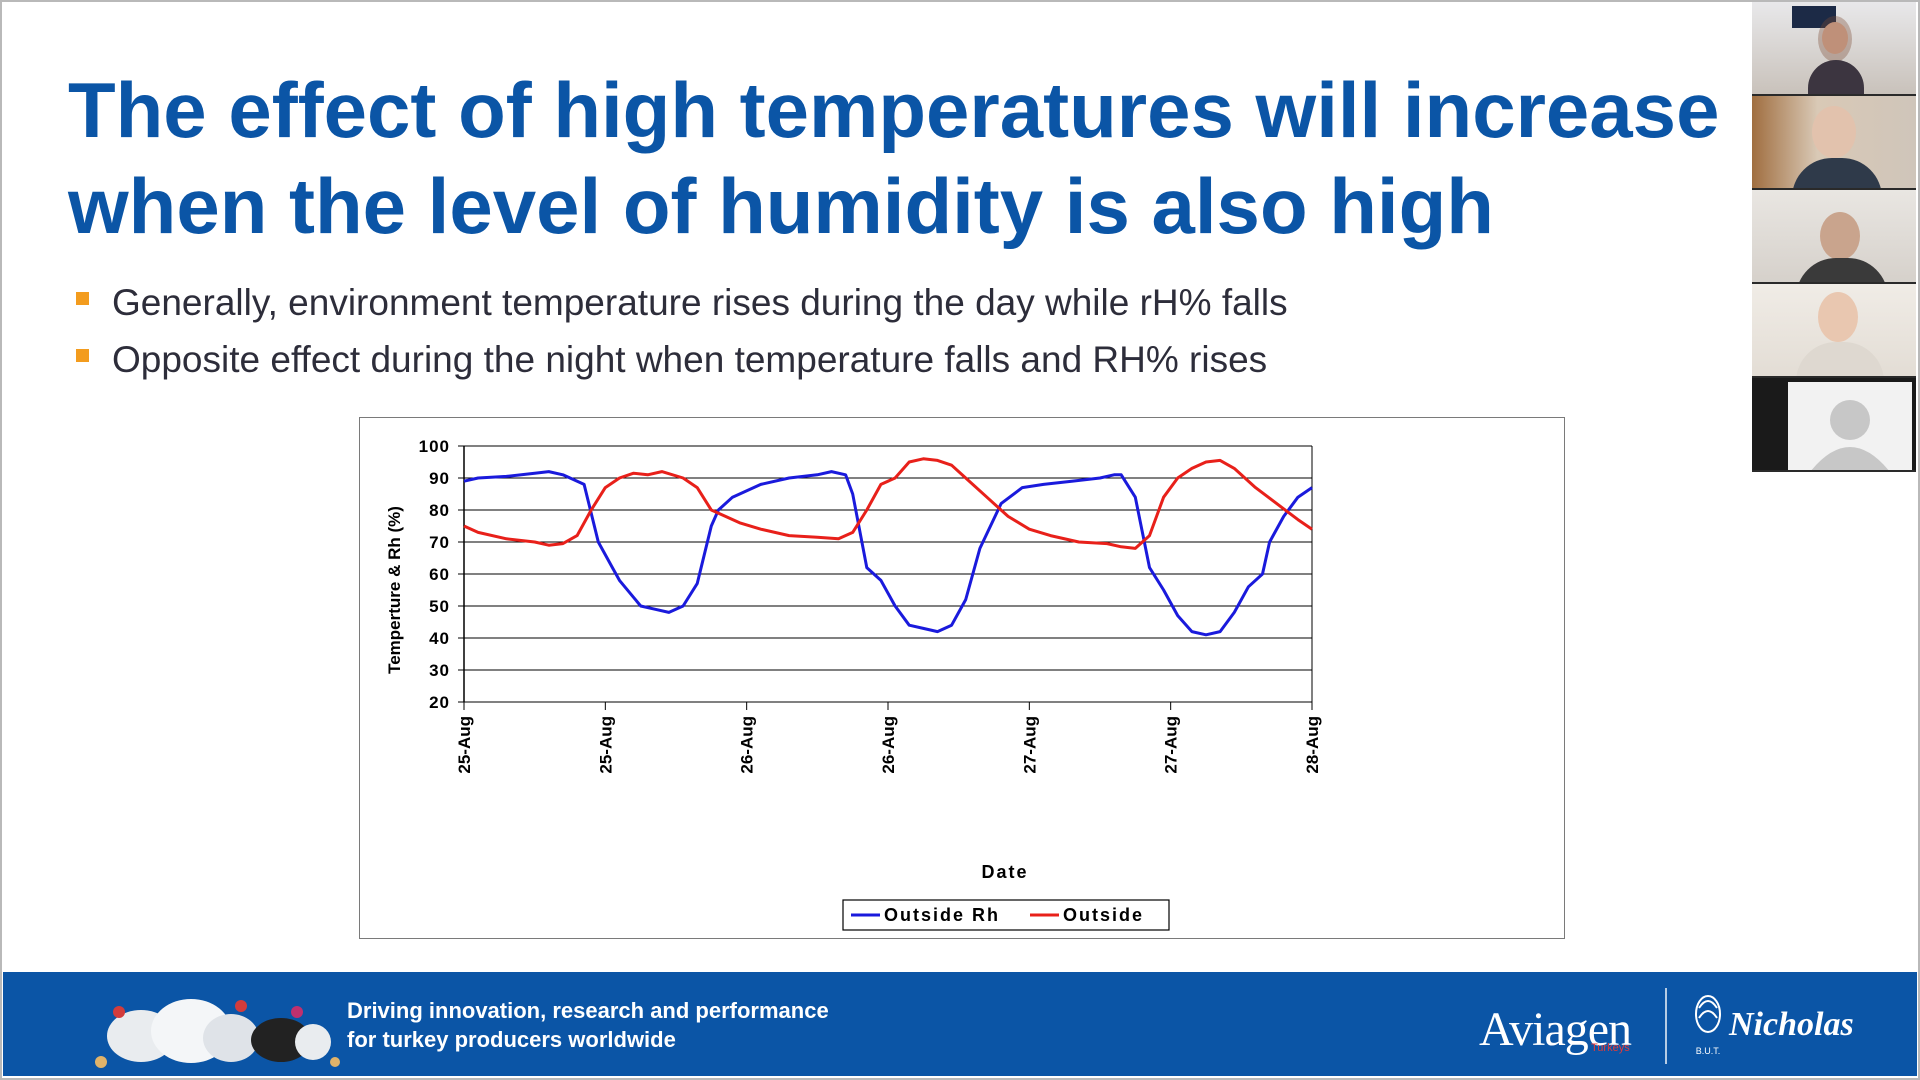 This screenshot has width=1920, height=1080. I want to click on y-tick-label: 90, so click(439, 478).